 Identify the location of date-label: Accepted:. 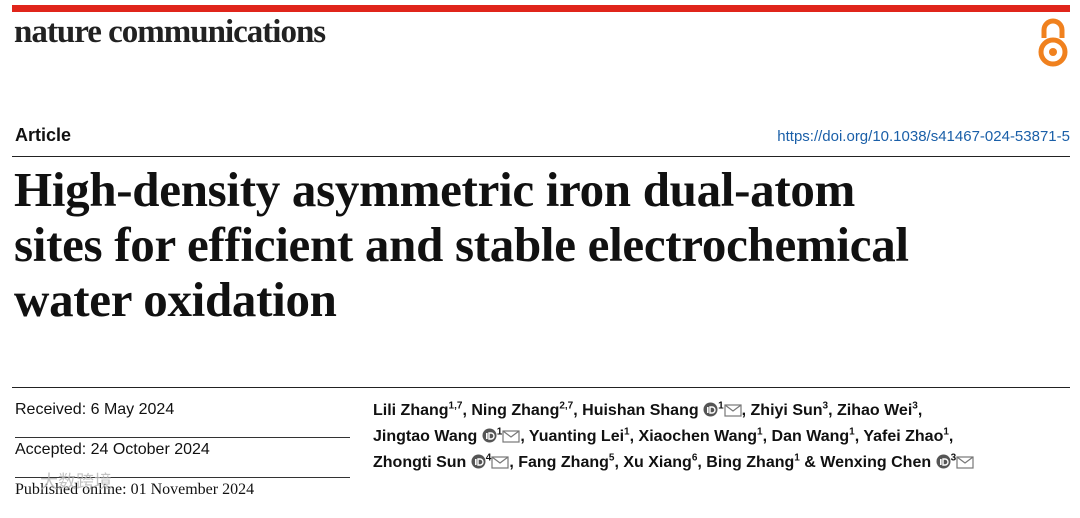
(51, 449).